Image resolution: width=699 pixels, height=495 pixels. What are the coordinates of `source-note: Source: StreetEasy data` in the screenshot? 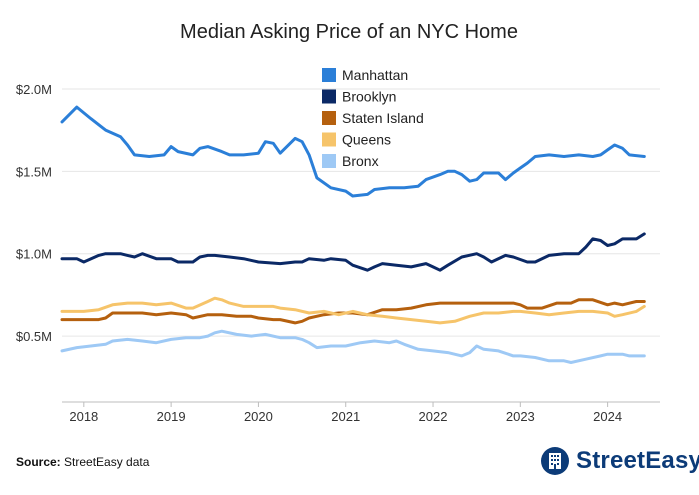 It's located at (82, 462).